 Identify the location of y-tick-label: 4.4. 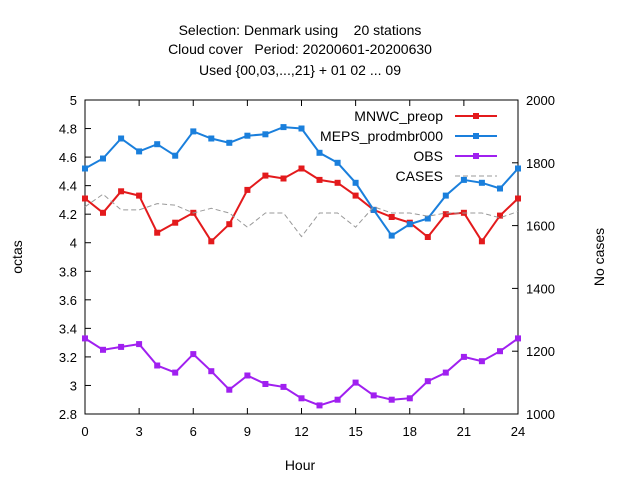
(68, 186).